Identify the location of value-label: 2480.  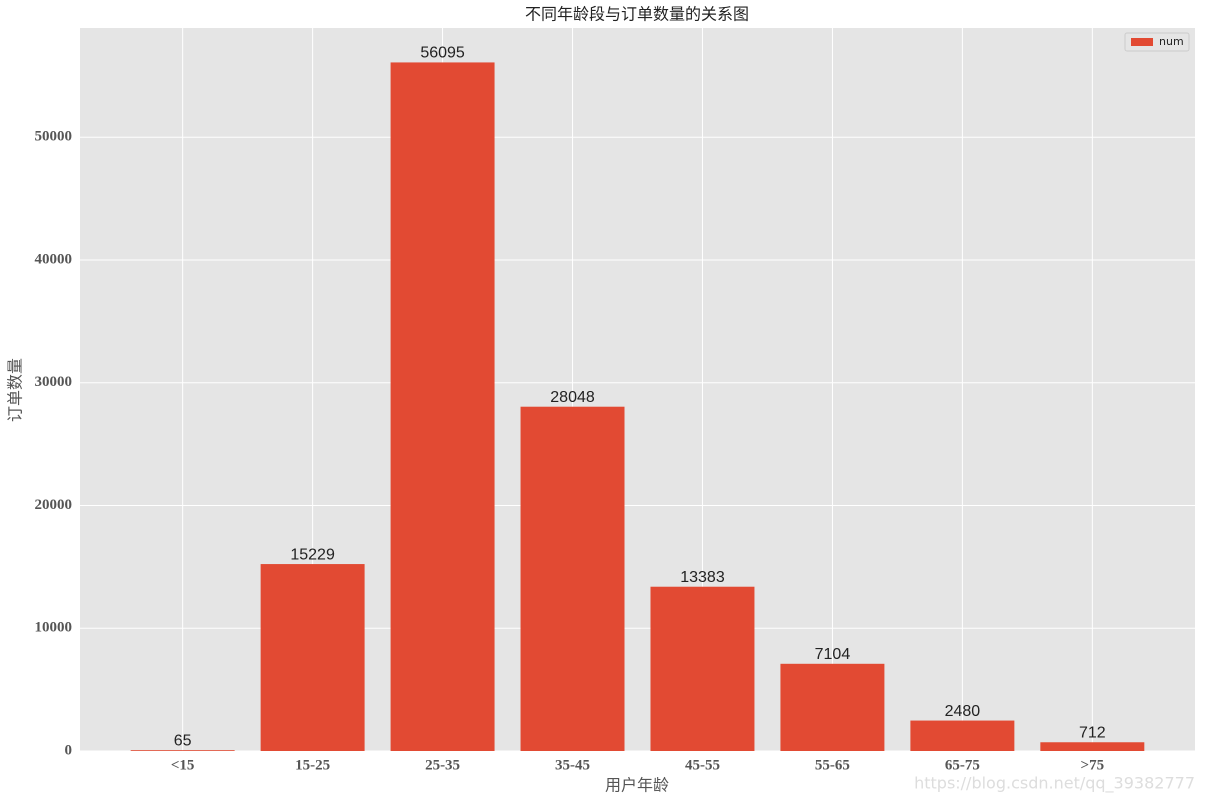
(963, 711).